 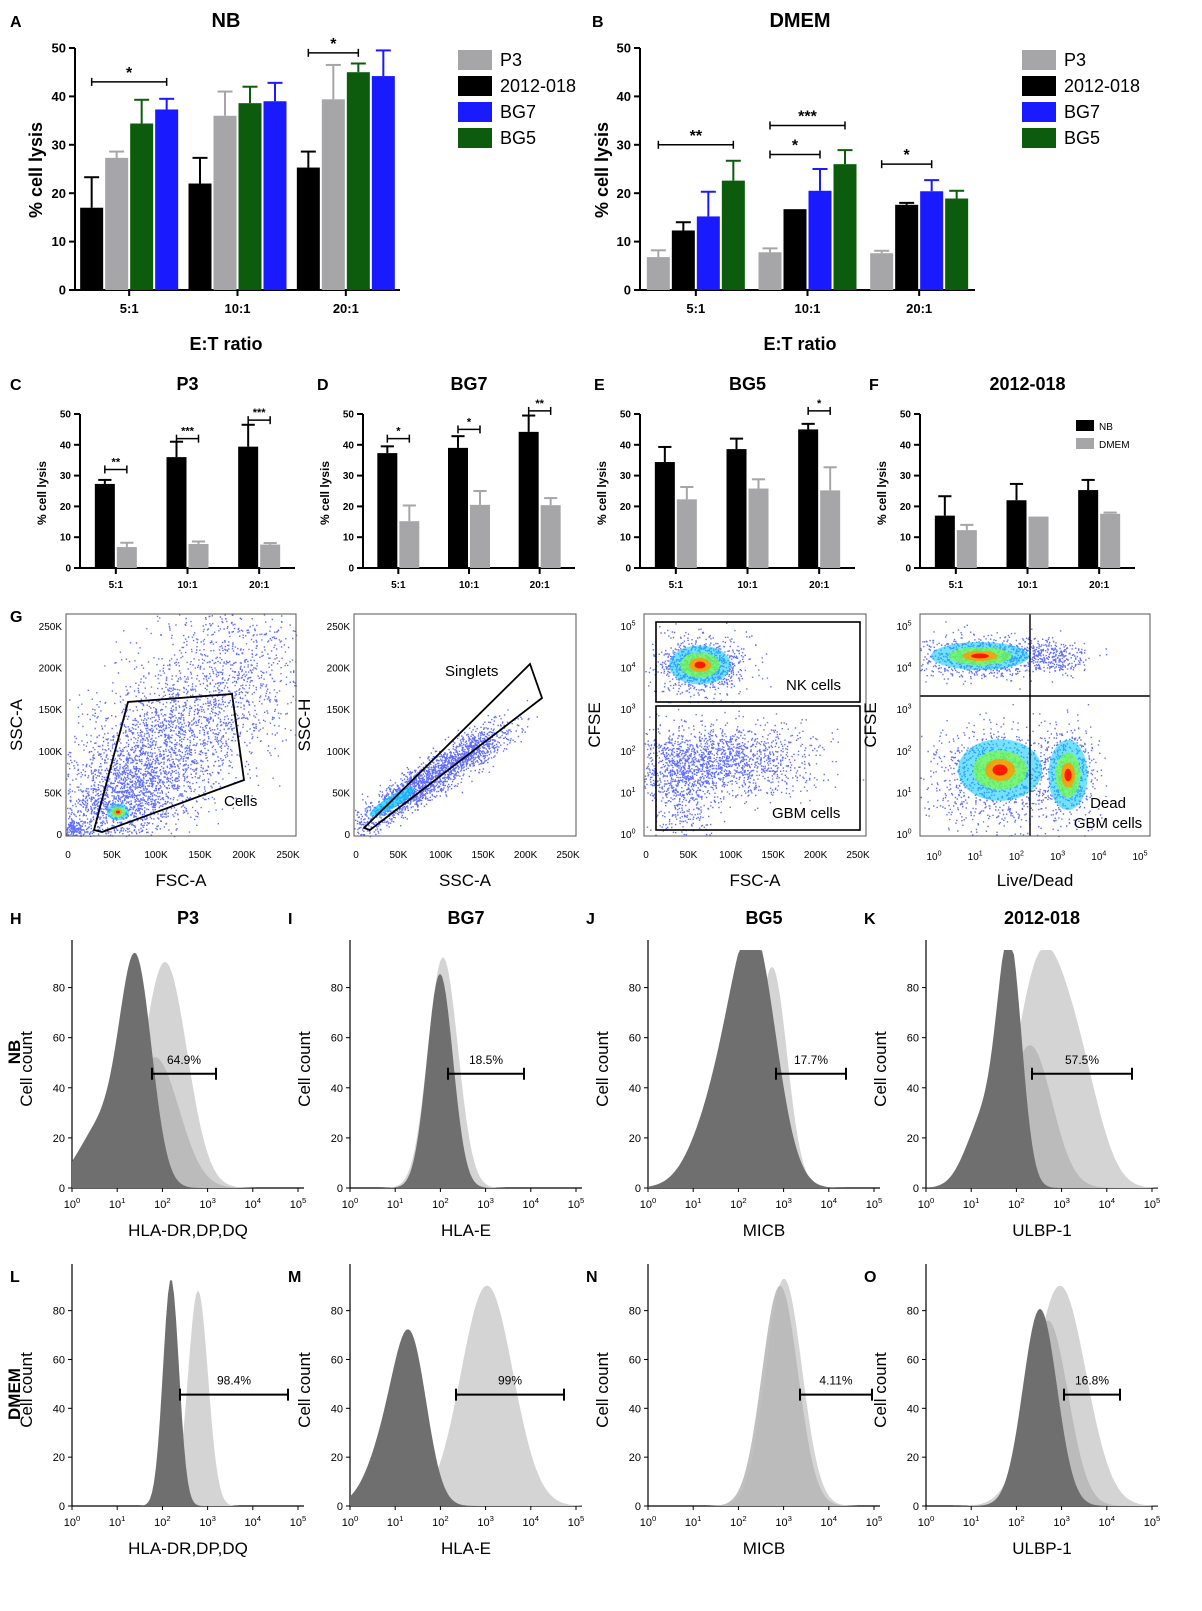 What do you see at coordinates (465, 880) in the screenshot?
I see `x-axis-label: SSC-A` at bounding box center [465, 880].